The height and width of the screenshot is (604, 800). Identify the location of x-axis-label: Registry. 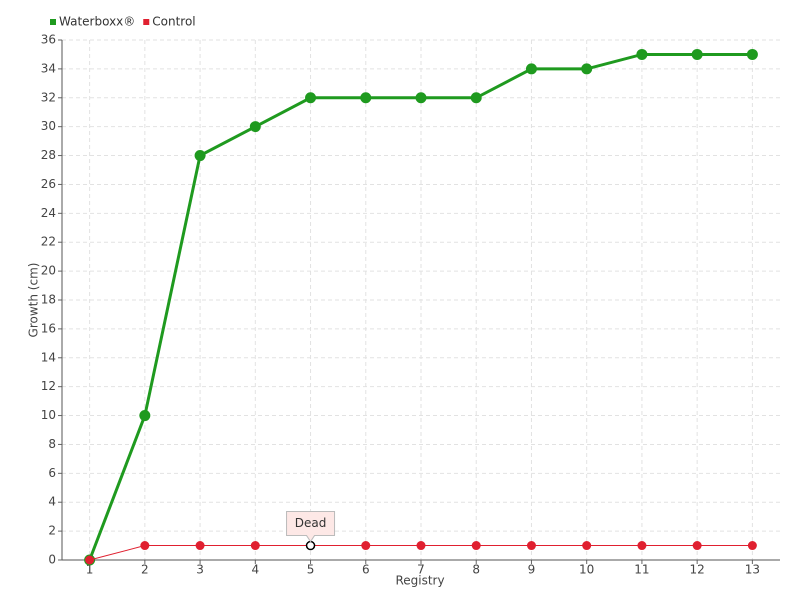
(419, 581).